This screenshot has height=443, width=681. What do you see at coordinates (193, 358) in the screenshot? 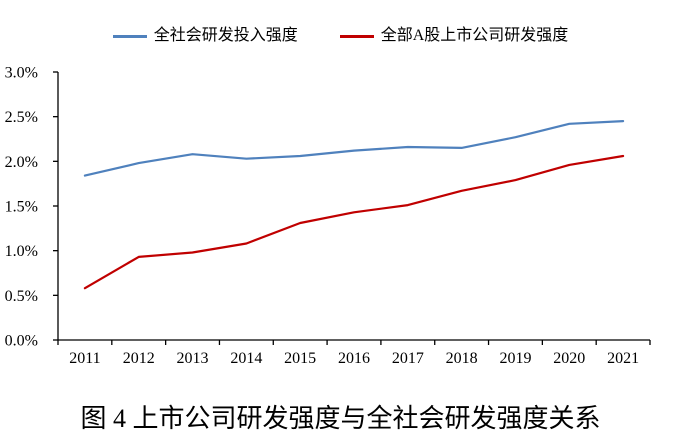
I see `x-tick-label: 2013` at bounding box center [193, 358].